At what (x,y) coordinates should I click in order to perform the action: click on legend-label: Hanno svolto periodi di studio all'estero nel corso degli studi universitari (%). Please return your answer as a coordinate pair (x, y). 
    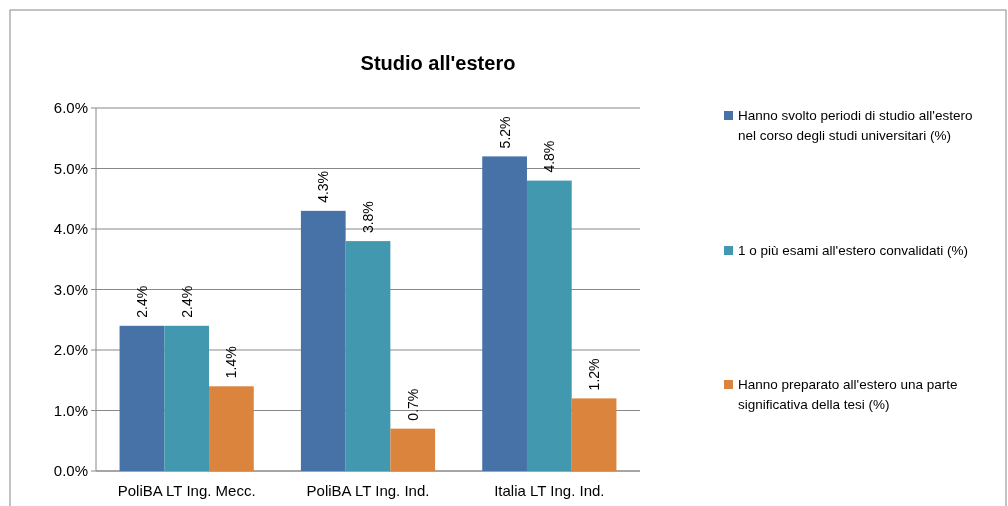
    Looking at the image, I should click on (855, 125).